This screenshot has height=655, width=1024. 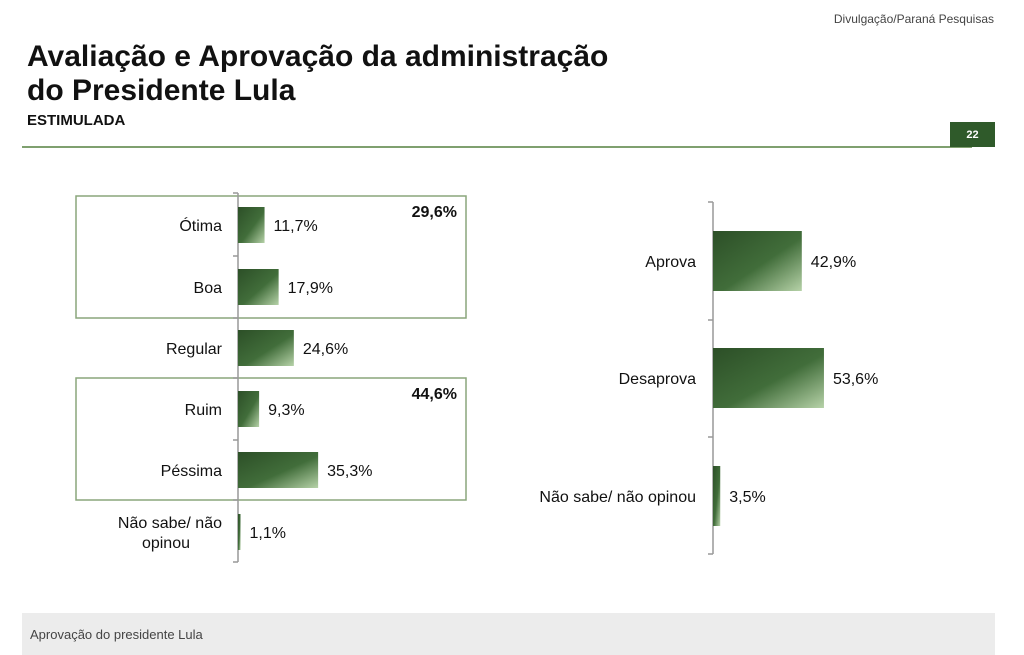 I want to click on category-label-aprova: Aprova, so click(x=670, y=262).